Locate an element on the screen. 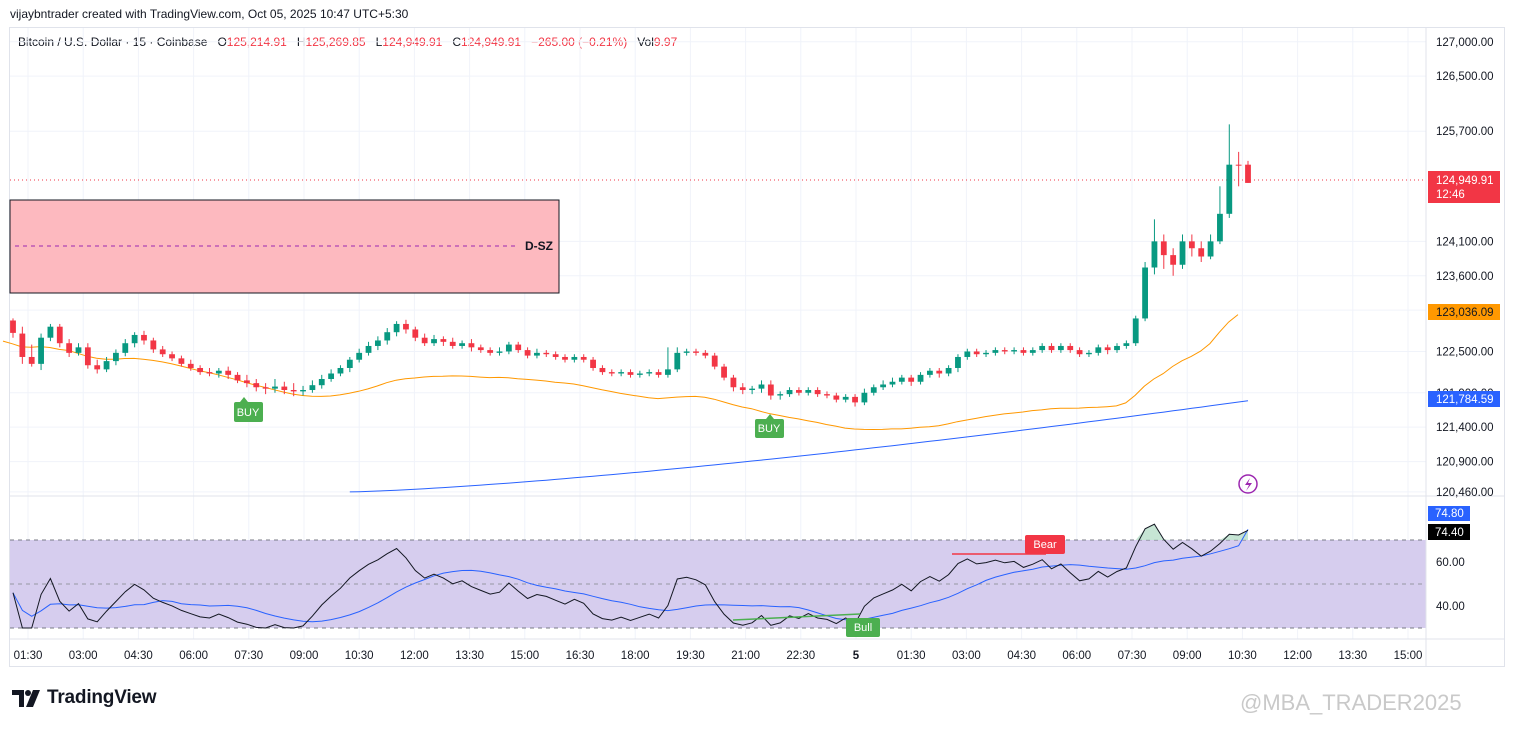 This screenshot has width=1515, height=729. bull-divergence-line is located at coordinates (796, 617).